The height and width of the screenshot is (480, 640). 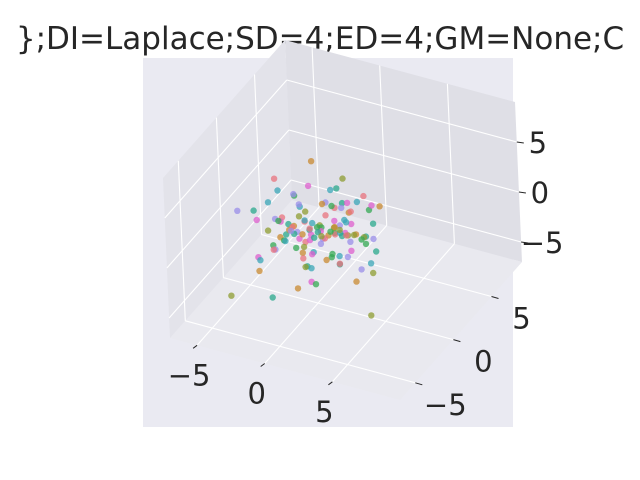 What do you see at coordinates (324, 412) in the screenshot?
I see `x-tick-label: 5` at bounding box center [324, 412].